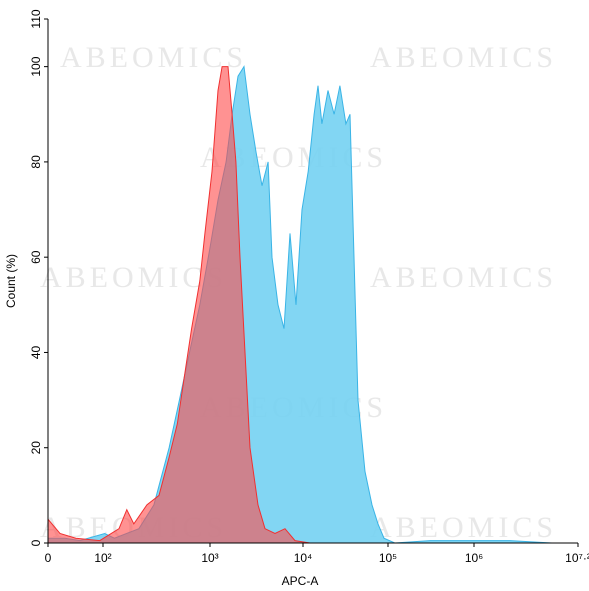  I want to click on y-tick-label: 0, so click(36, 542).